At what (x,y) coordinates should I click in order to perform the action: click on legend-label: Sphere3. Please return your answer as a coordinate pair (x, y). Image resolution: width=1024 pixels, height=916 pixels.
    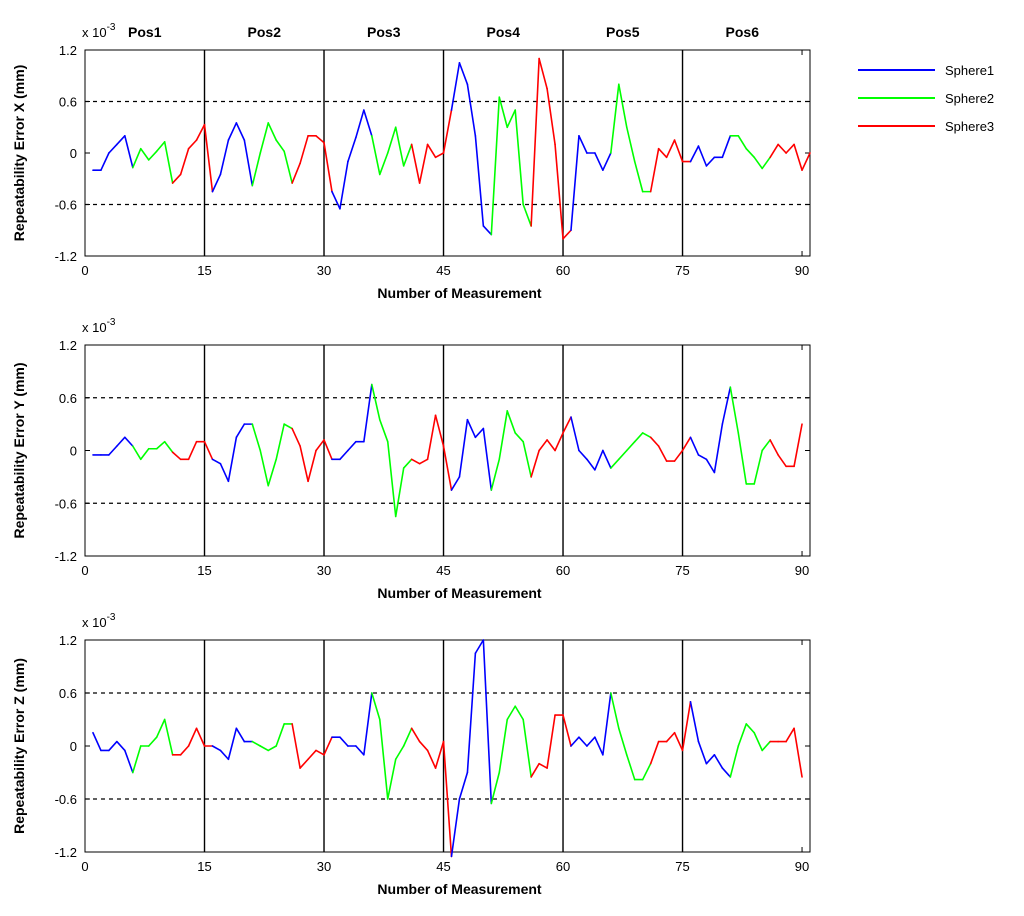
    Looking at the image, I should click on (969, 126).